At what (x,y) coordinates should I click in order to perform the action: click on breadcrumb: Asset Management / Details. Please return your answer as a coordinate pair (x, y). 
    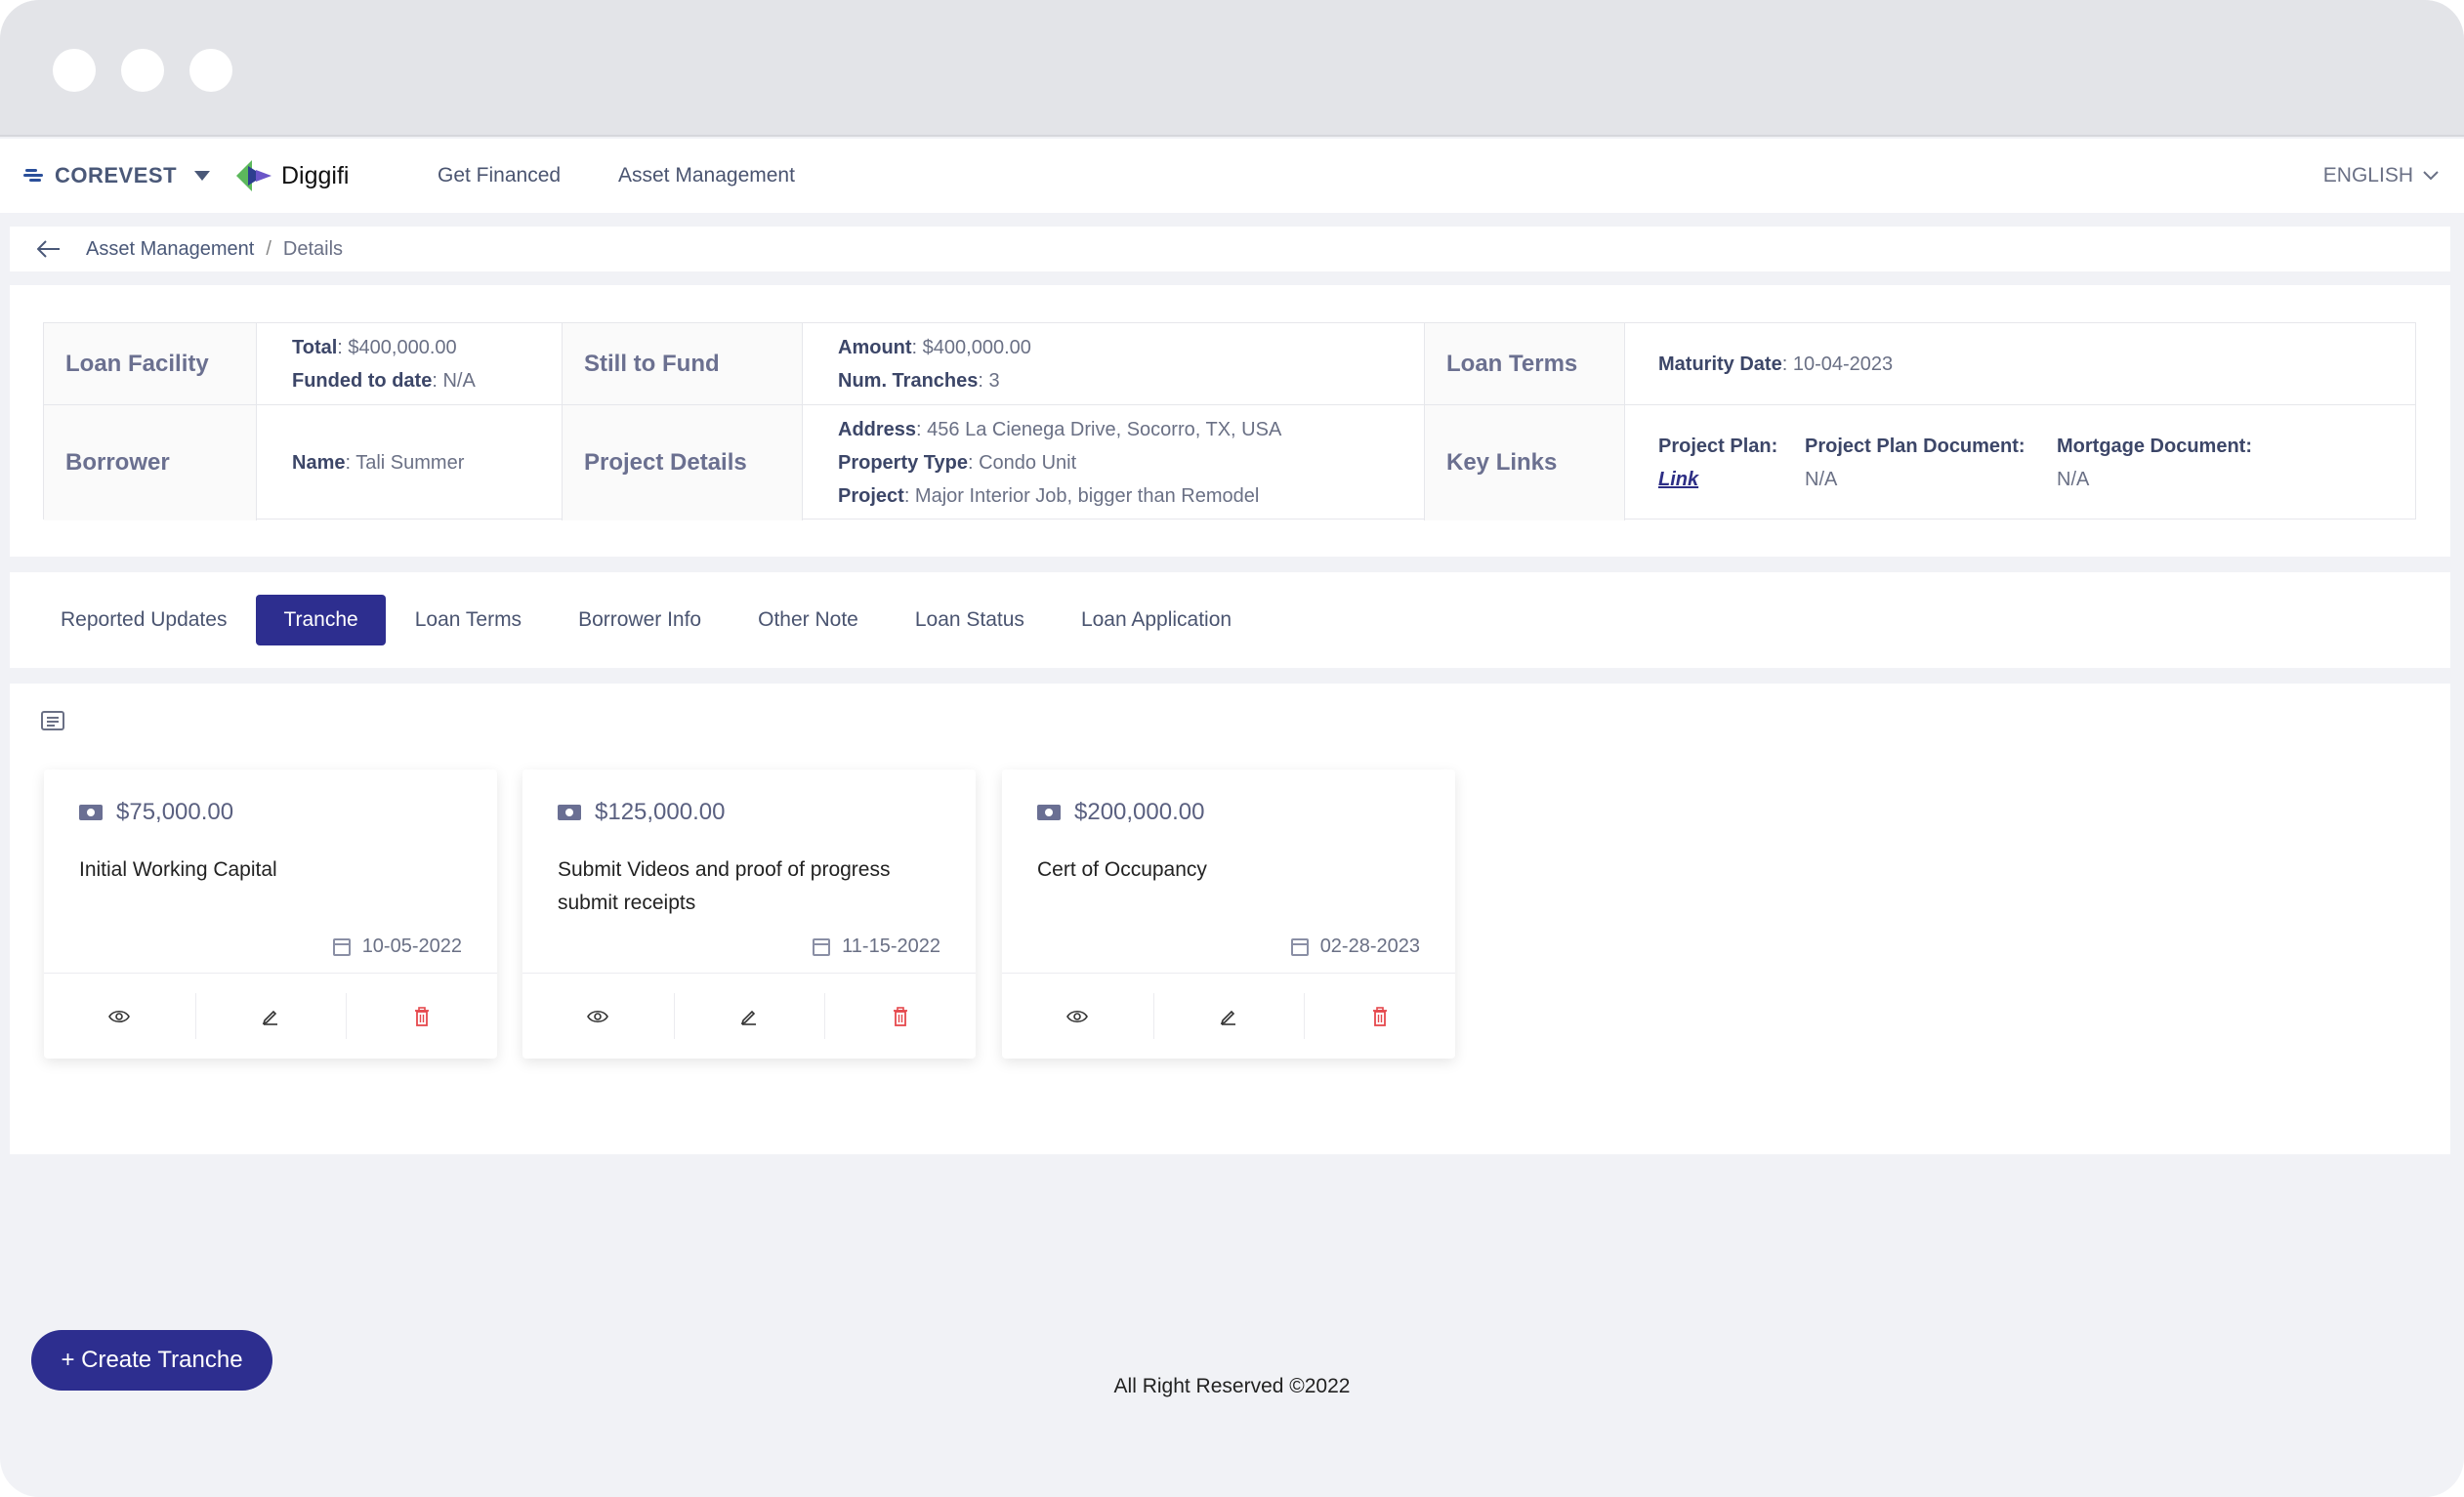
    Looking at the image, I should click on (1230, 249).